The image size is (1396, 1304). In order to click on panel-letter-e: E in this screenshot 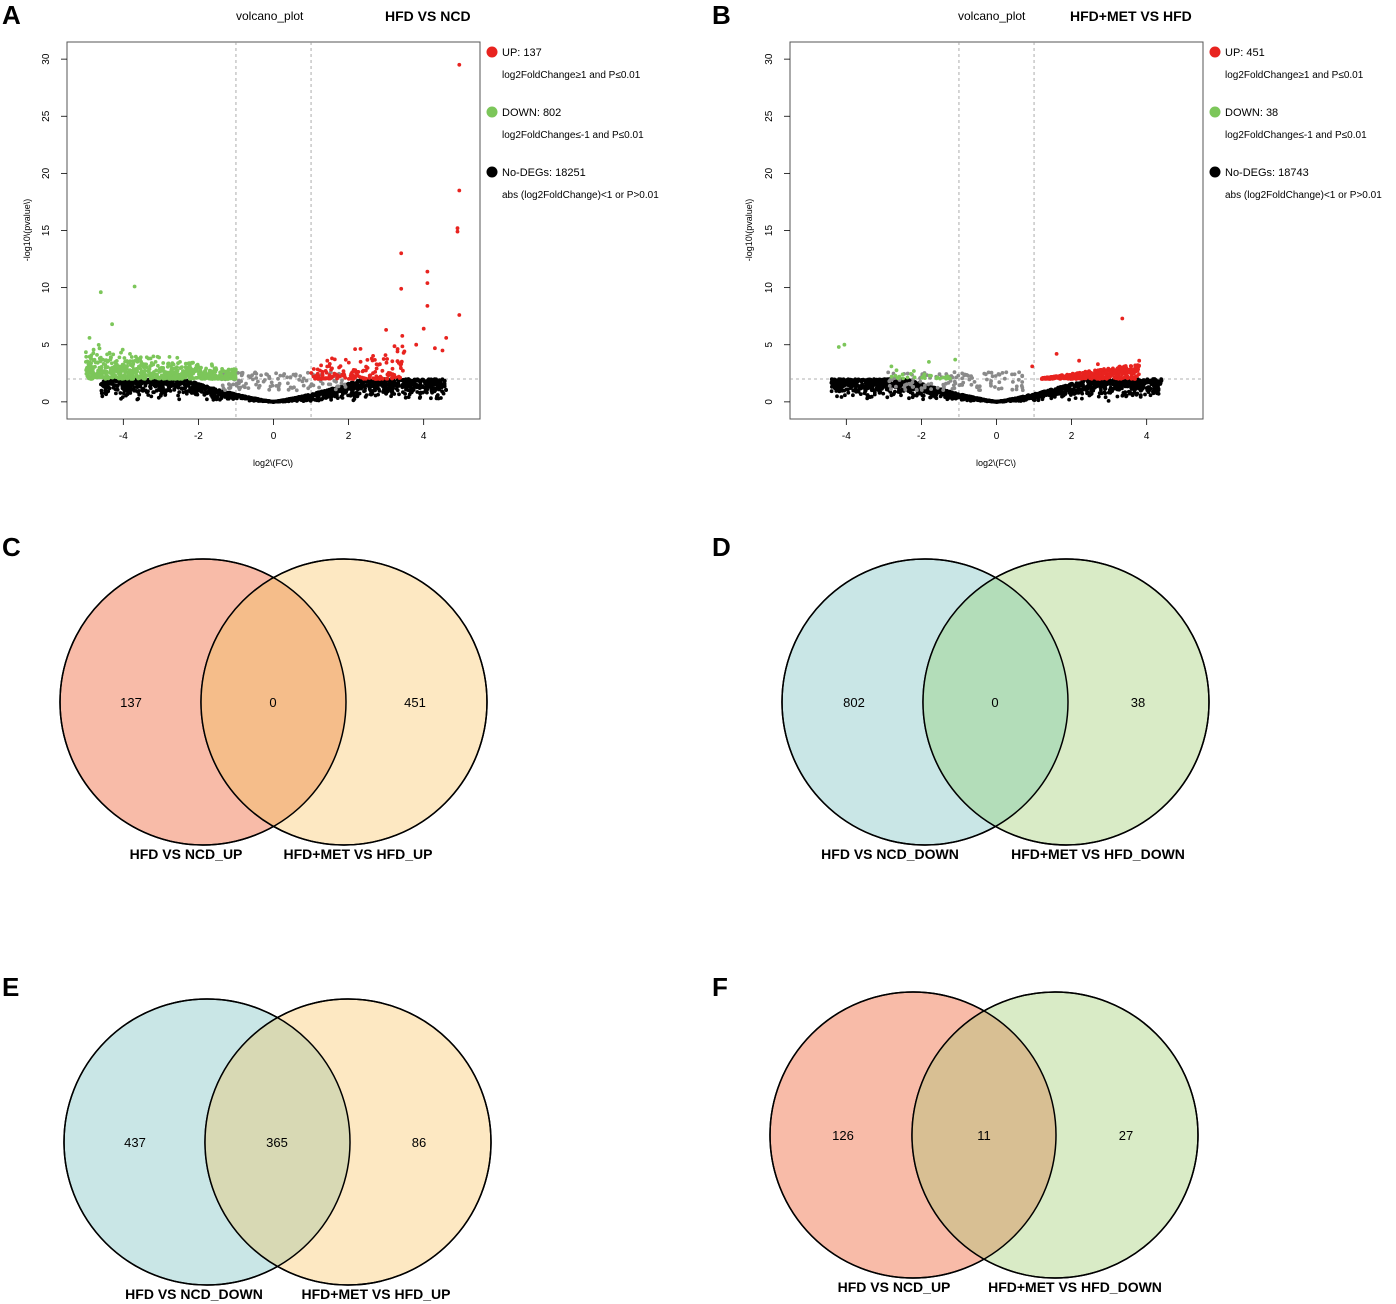, I will do `click(10, 987)`.